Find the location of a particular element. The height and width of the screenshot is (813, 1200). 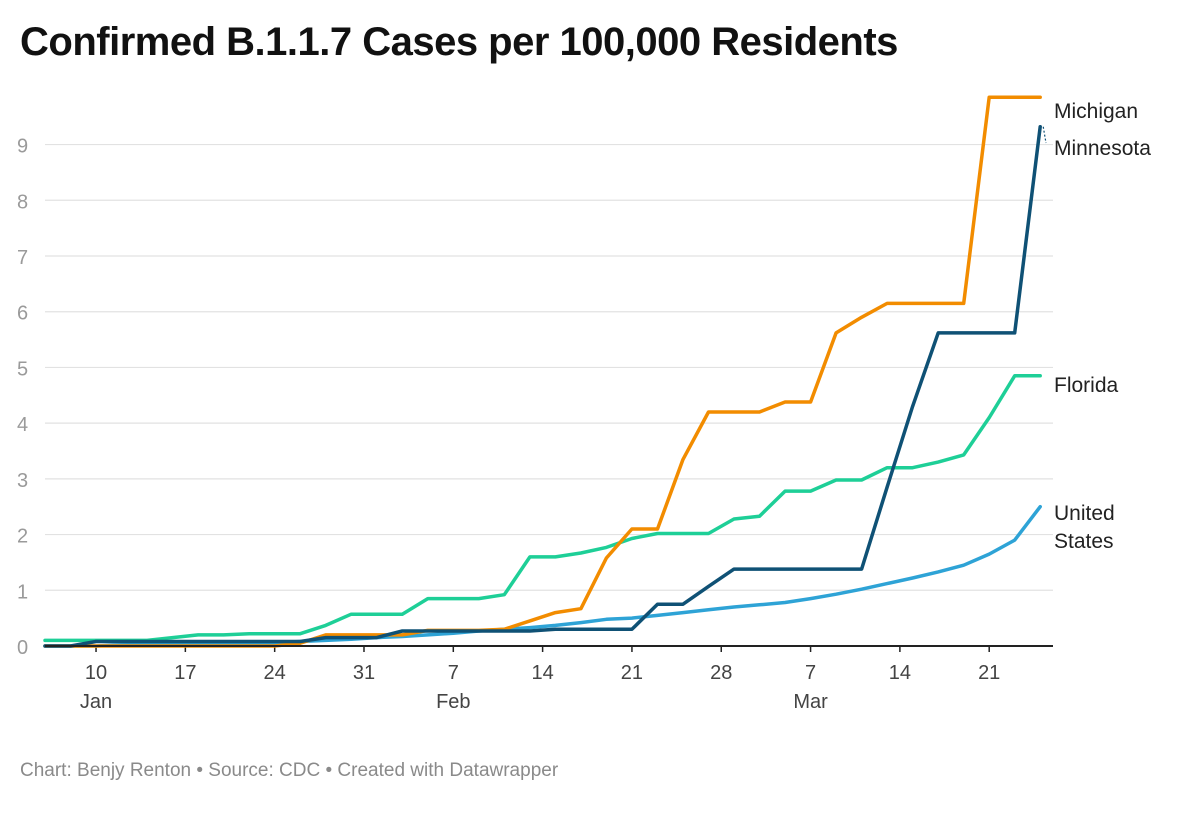

series-label-florida: Florida is located at coordinates (1086, 385).